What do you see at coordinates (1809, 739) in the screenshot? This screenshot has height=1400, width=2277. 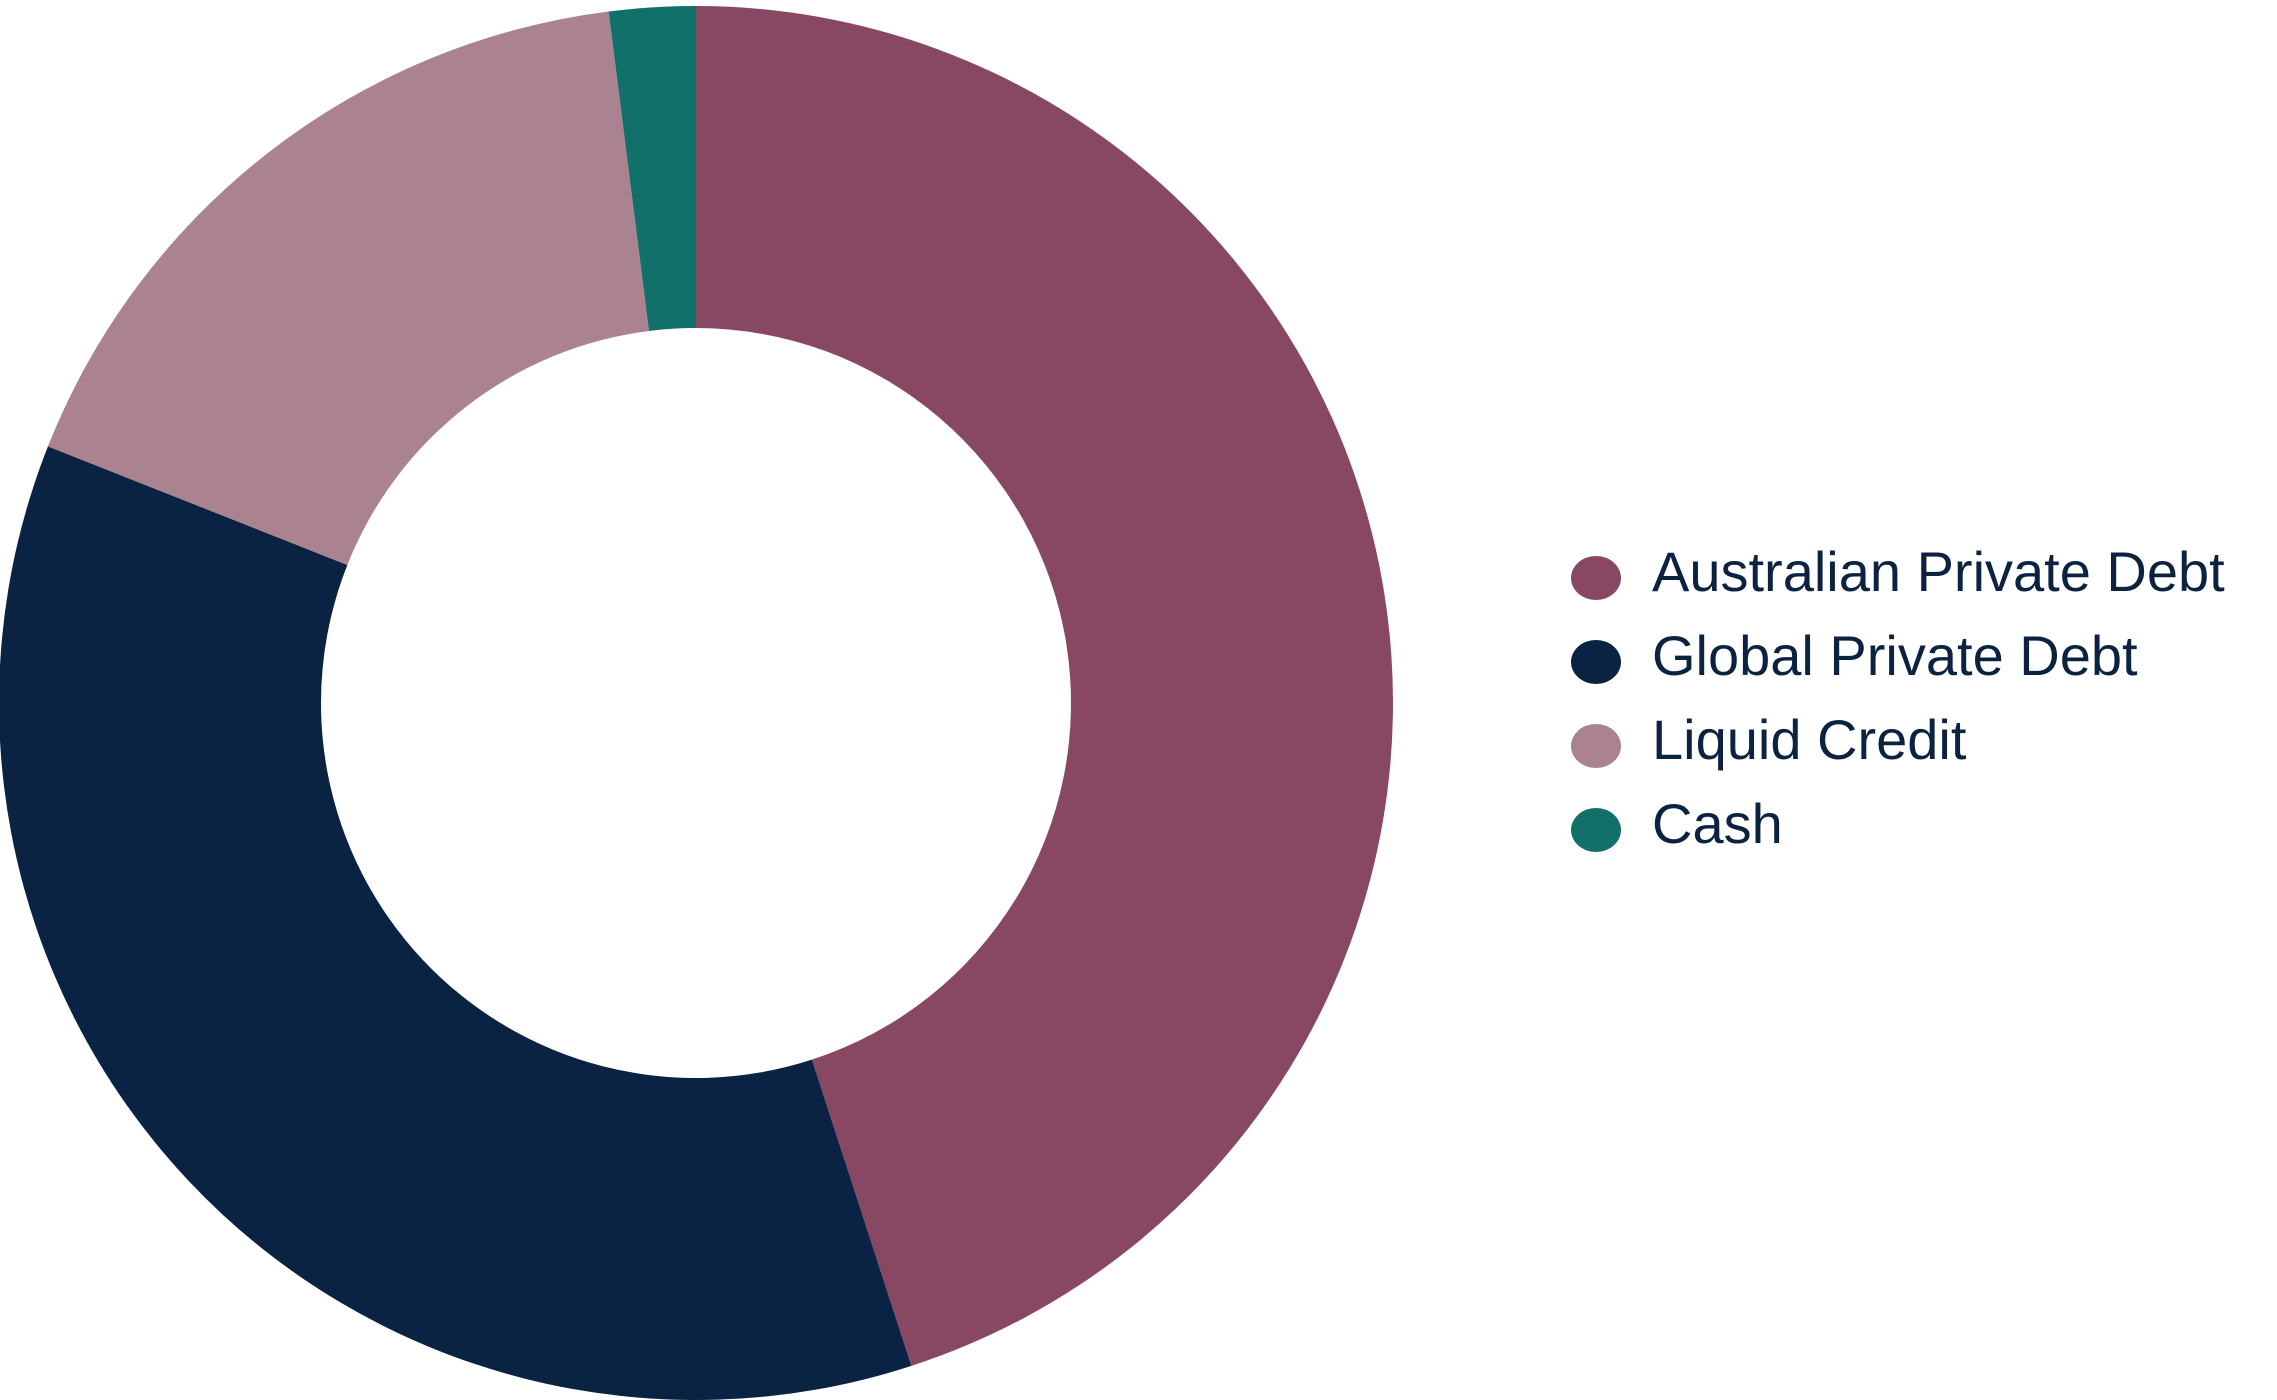 I see `legend-label: Liquid Credit` at bounding box center [1809, 739].